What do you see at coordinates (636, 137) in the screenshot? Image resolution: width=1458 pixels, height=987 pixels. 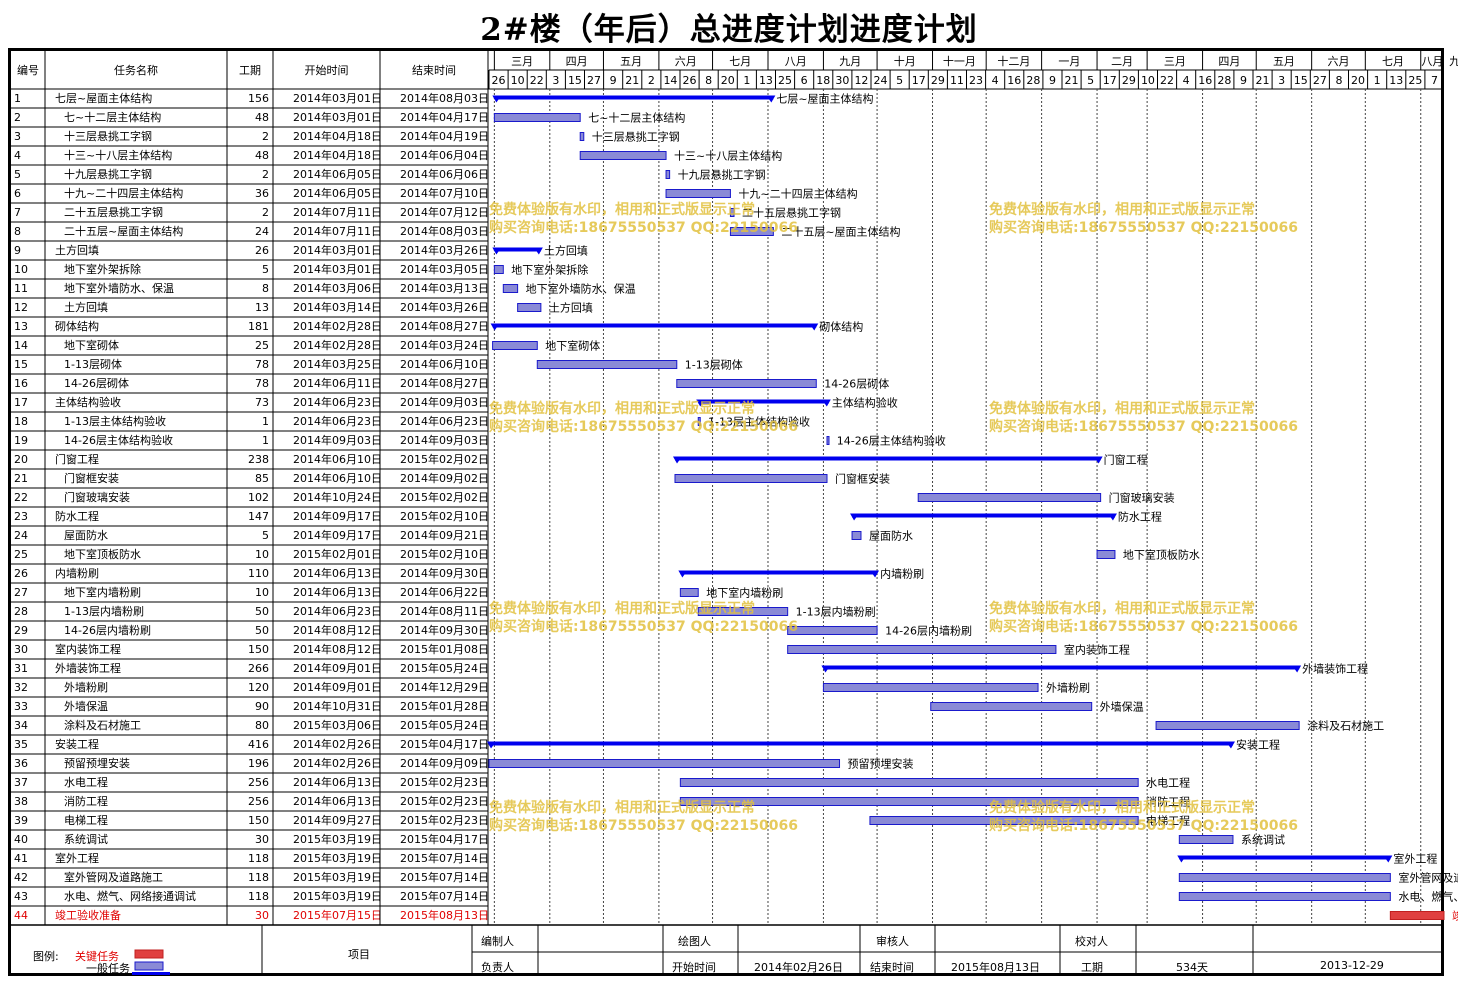 I see `task-bar-label: 十三层悬挑工字钢` at bounding box center [636, 137].